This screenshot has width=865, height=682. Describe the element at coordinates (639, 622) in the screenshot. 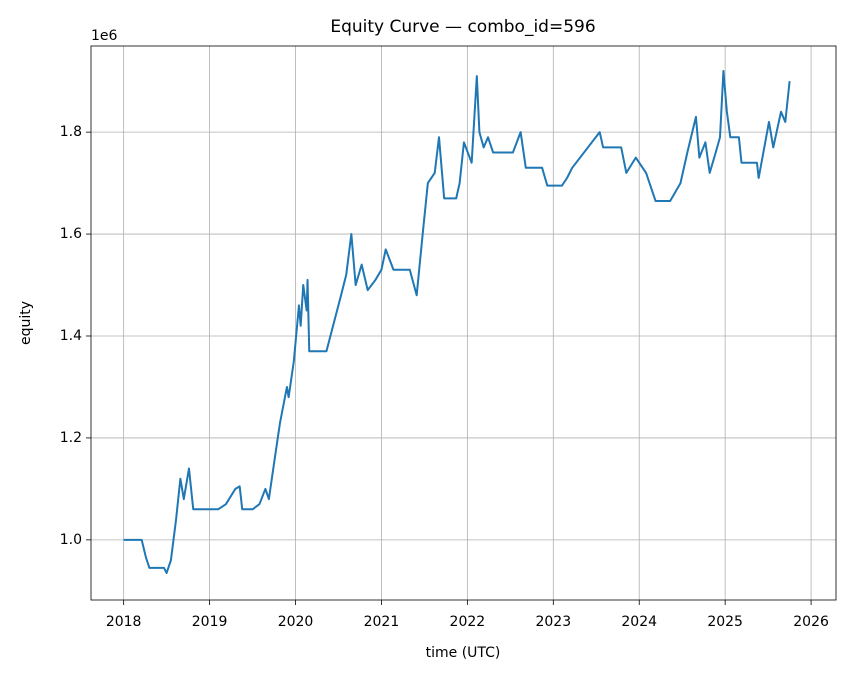

I see `x-tick-label: 2024` at that location.